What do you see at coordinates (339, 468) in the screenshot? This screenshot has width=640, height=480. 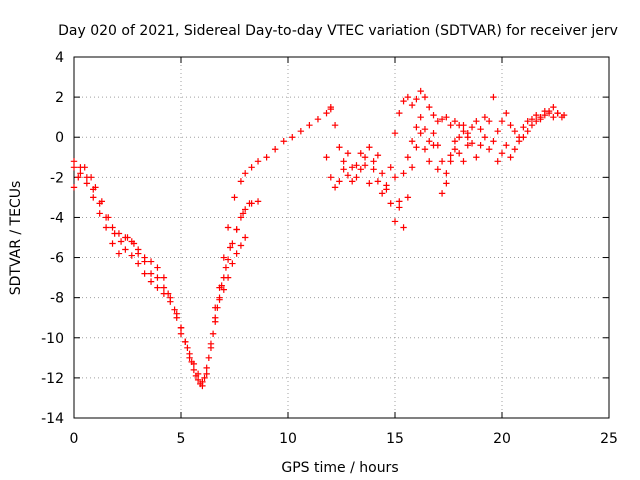 I see `x-axis-label: GPS time / hours` at bounding box center [339, 468].